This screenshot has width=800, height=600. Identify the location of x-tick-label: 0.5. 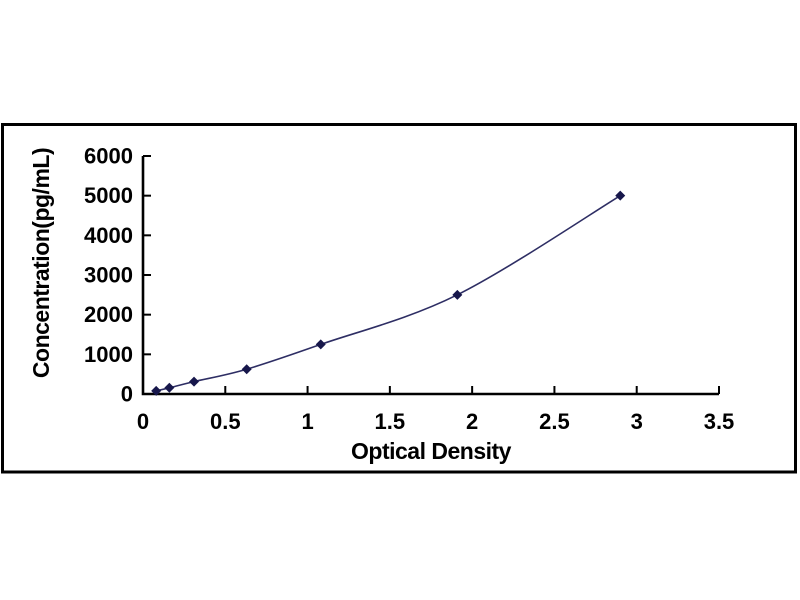
(225, 421).